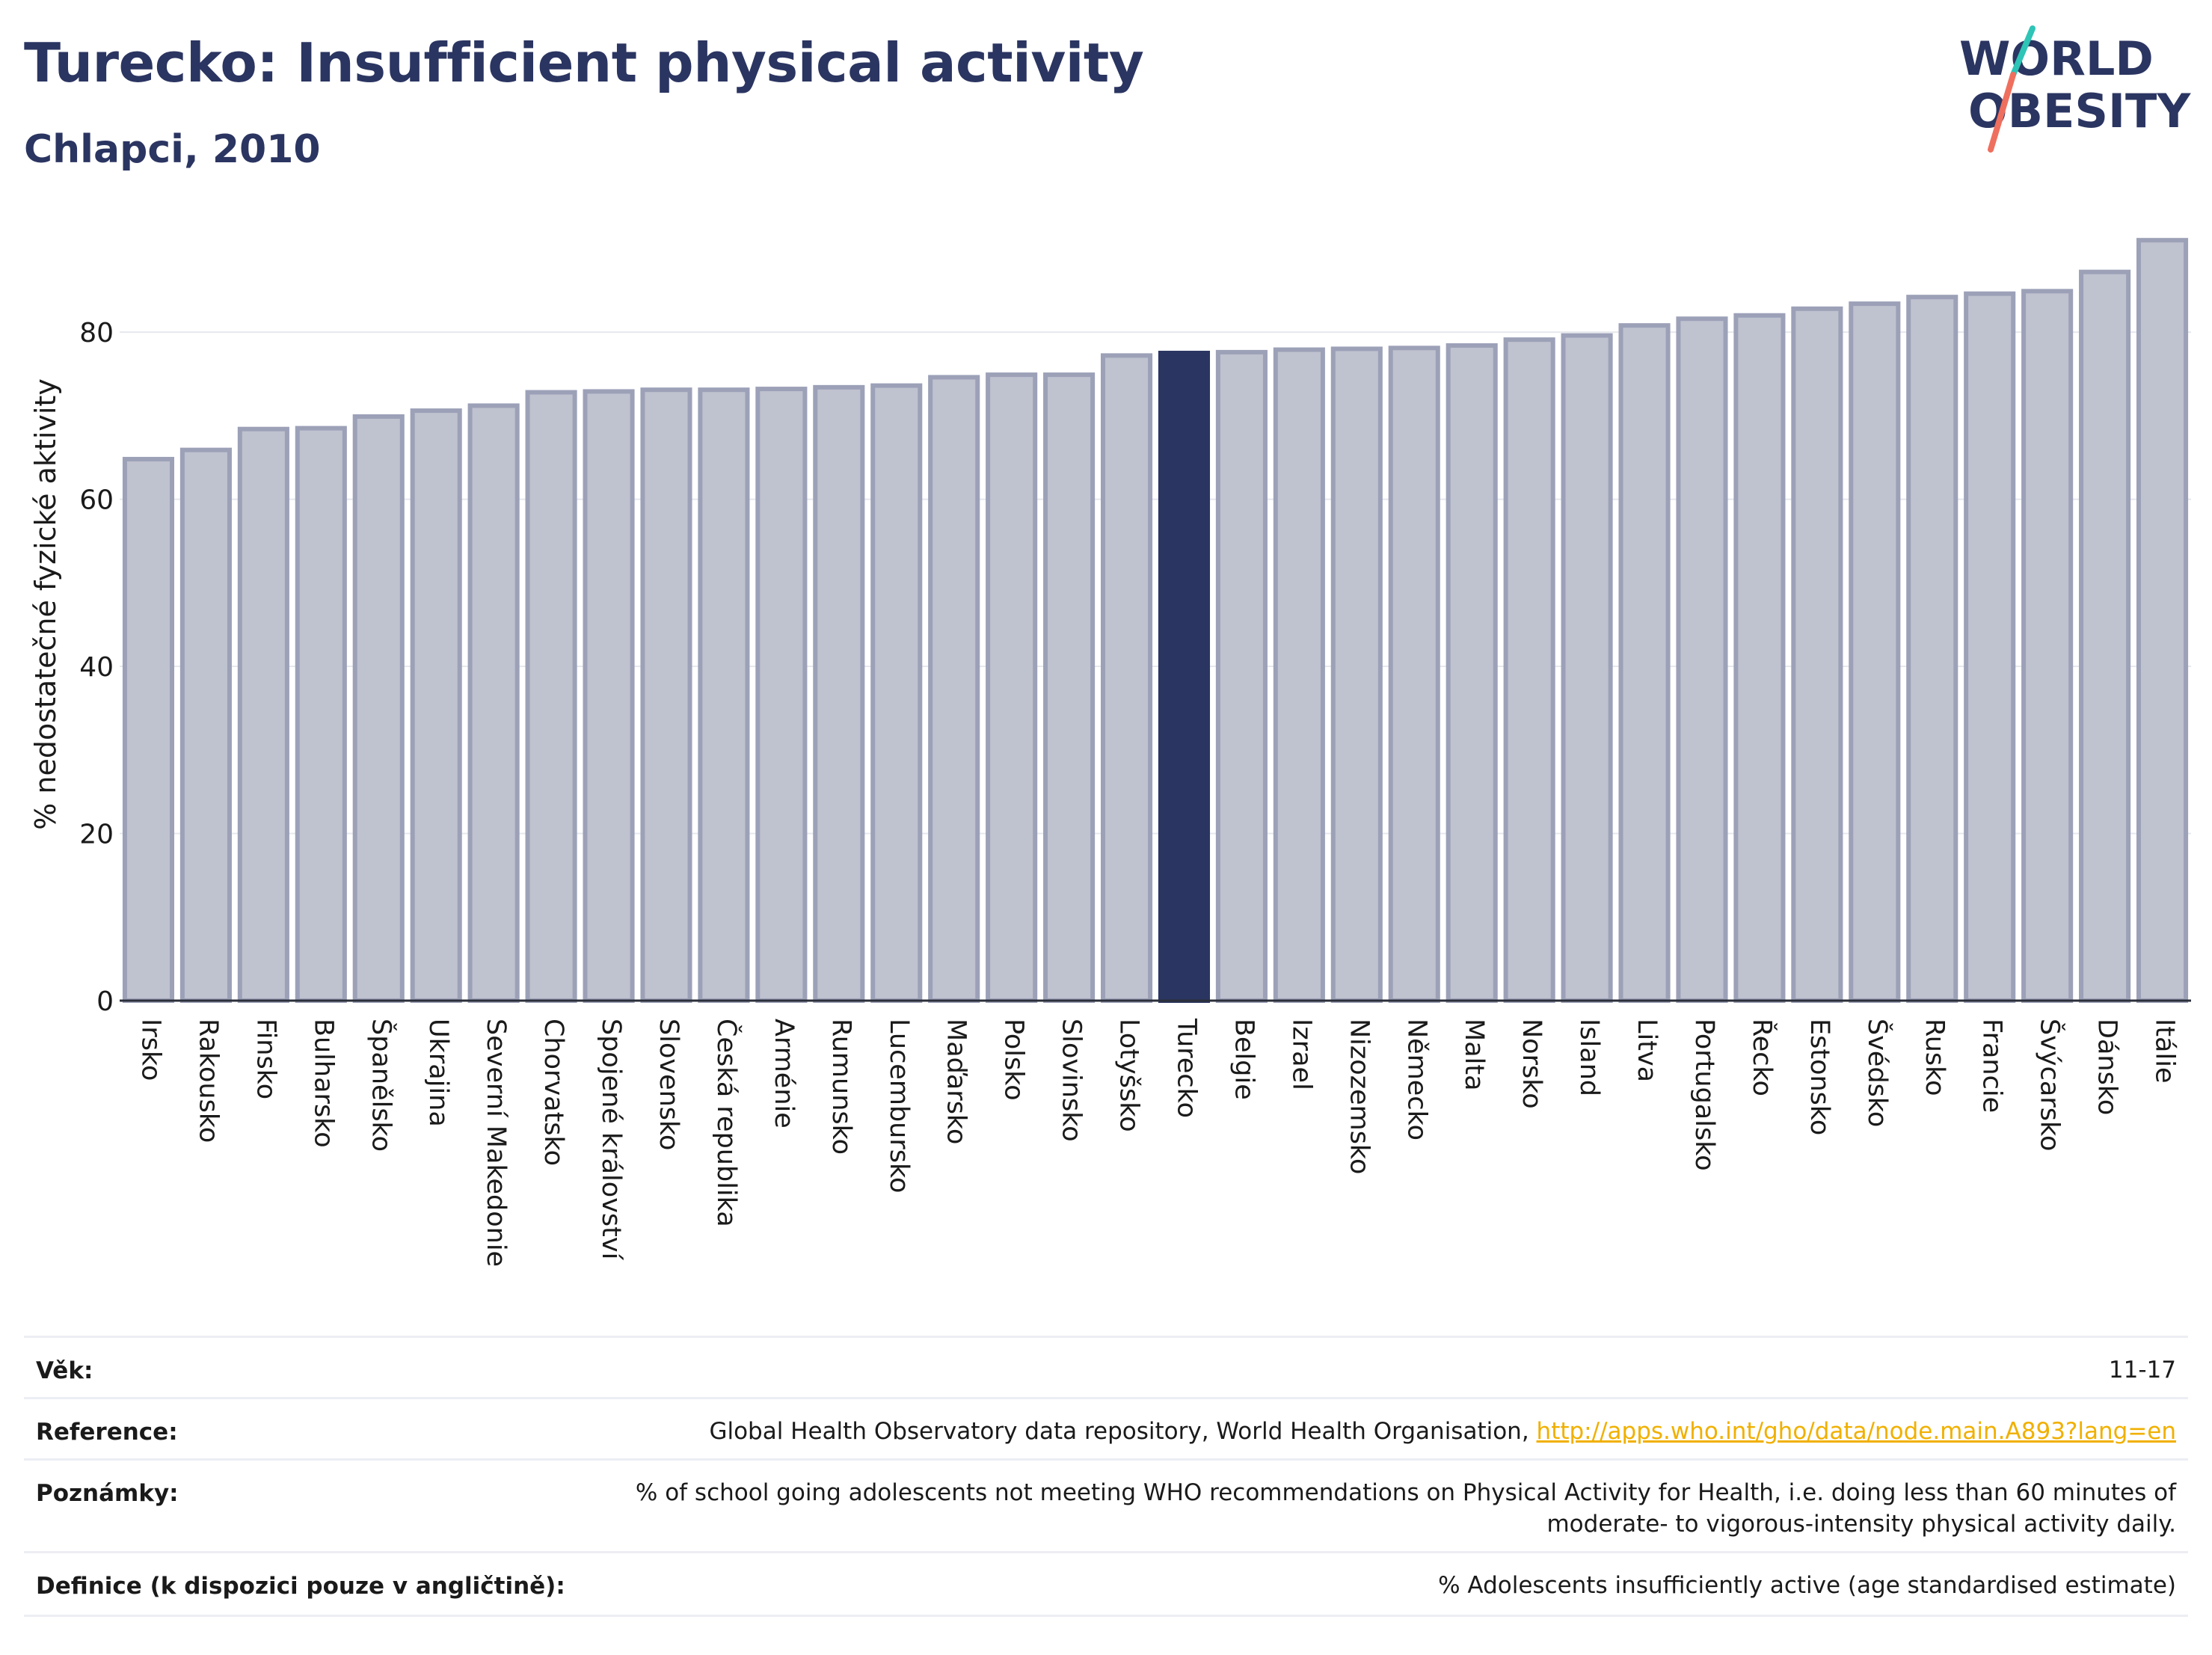 This screenshot has height=1655, width=2212. What do you see at coordinates (584, 62) in the screenshot?
I see `page-title: Turecko: Insufficient physical activity` at bounding box center [584, 62].